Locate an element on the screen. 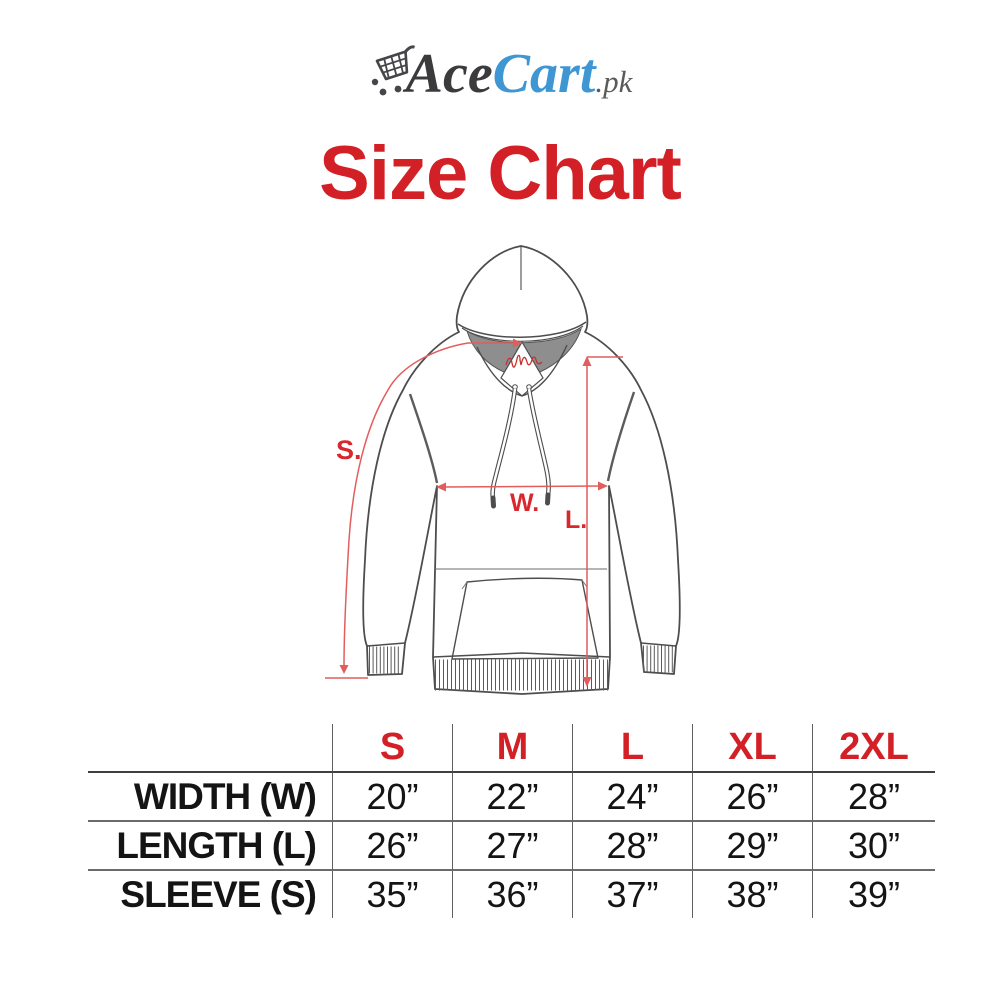 The height and width of the screenshot is (1000, 1000). brand-text: AceCart.pk is located at coordinates (519, 74).